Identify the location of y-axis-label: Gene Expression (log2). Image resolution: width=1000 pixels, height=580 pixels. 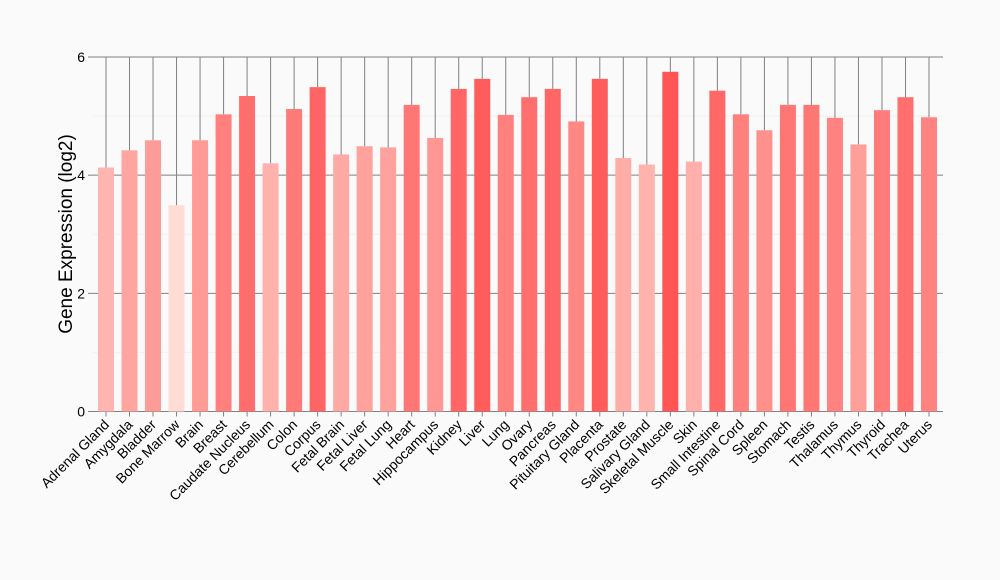
(66, 234).